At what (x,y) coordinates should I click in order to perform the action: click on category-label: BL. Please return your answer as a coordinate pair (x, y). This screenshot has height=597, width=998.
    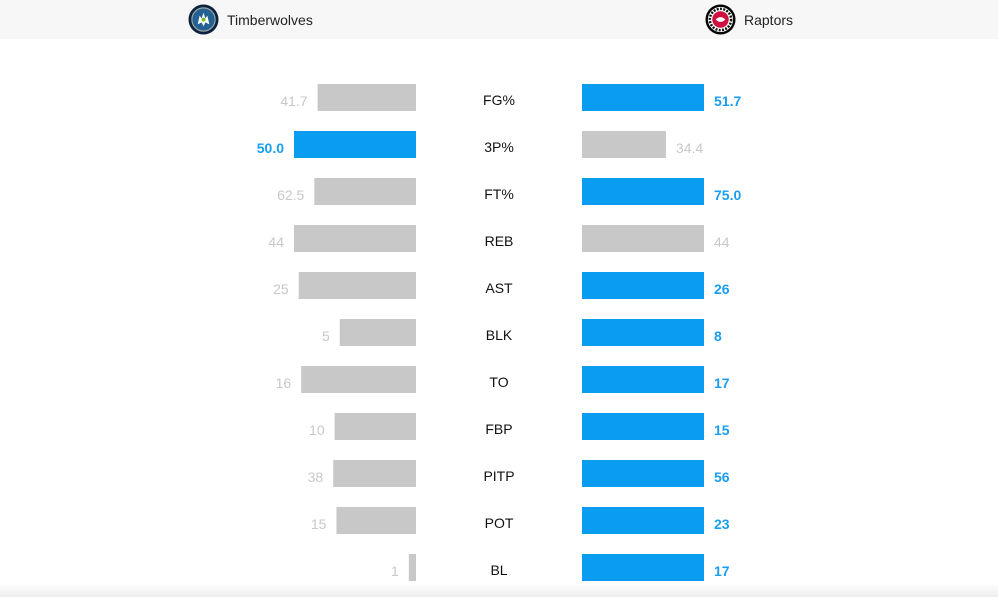
    Looking at the image, I should click on (498, 570).